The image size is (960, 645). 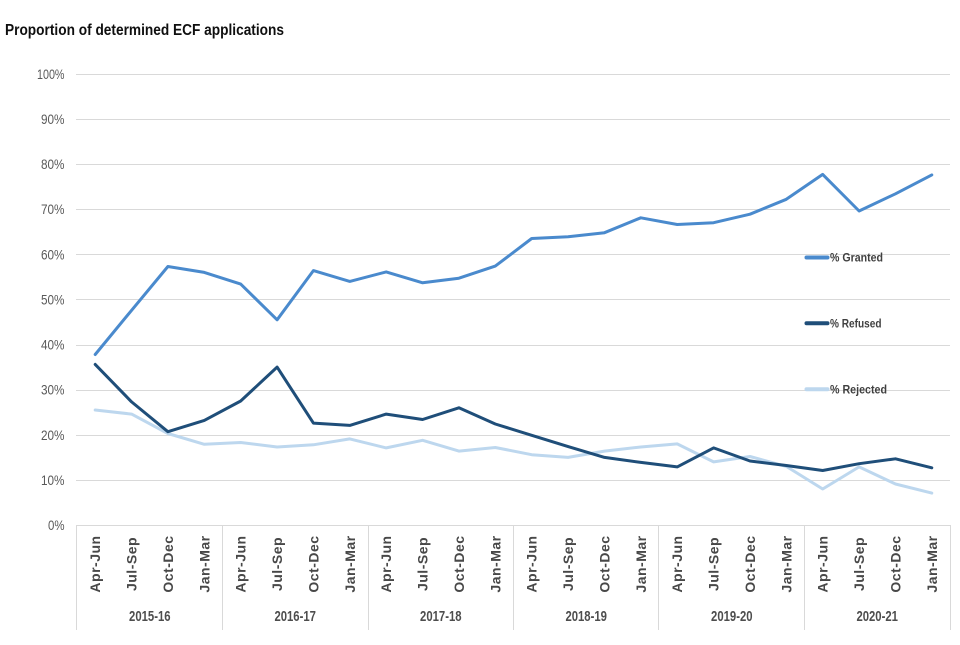 I want to click on svg-text: 2020-21, so click(x=877, y=616).